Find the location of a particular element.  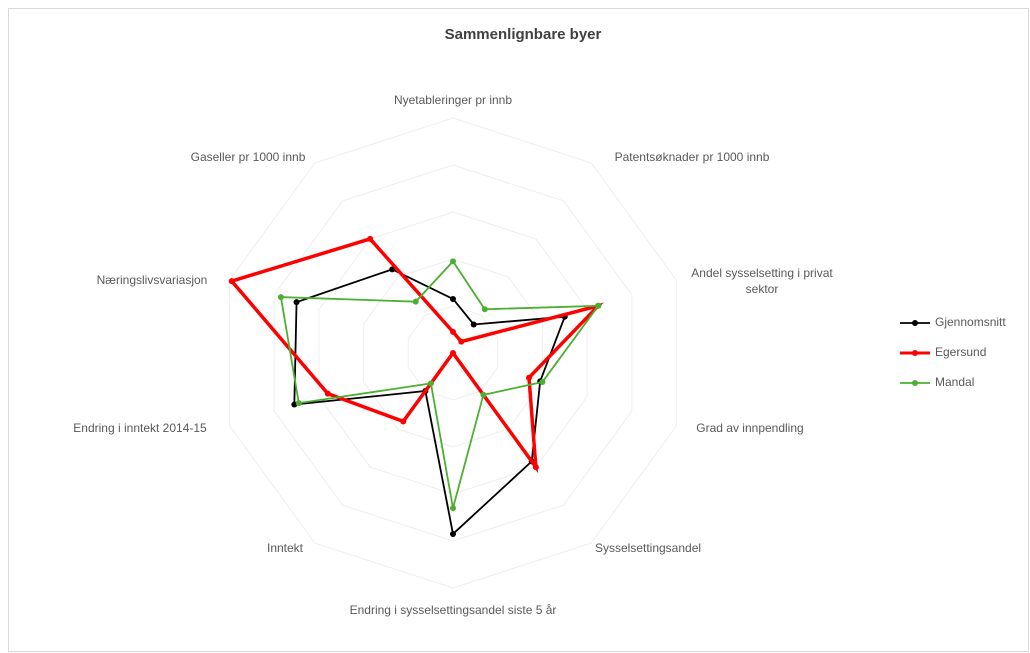

axis-label: Inntekt is located at coordinates (285, 548).